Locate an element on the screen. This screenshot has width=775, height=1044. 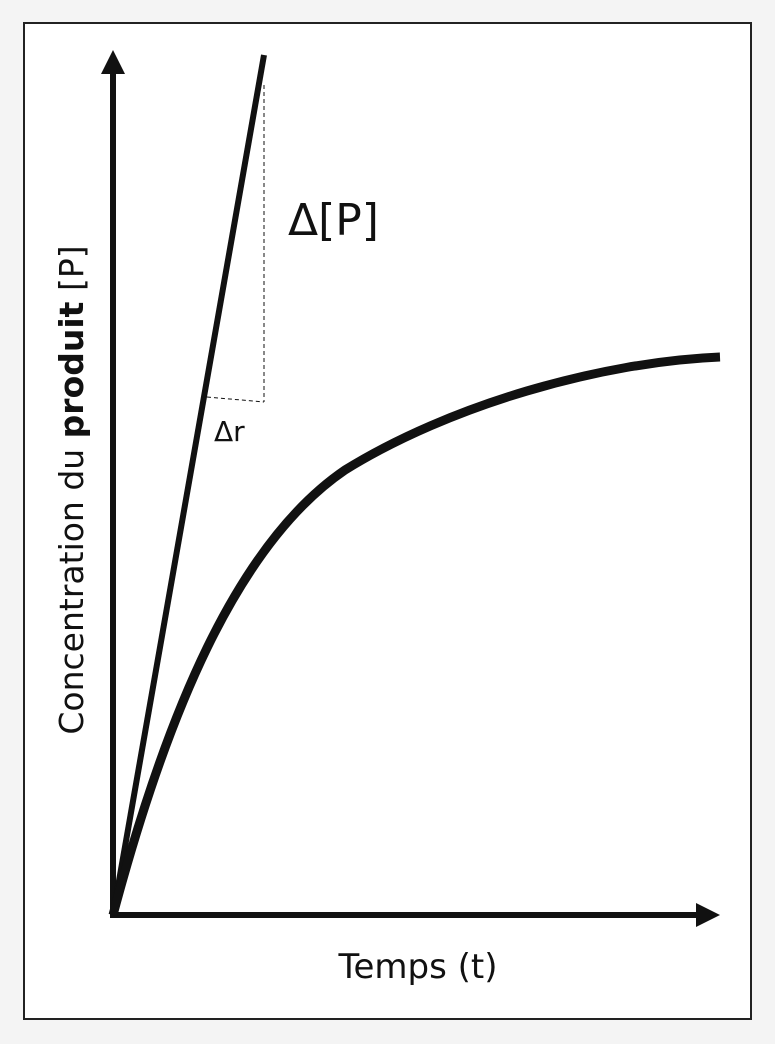
delta-p-label: Δ[P] is located at coordinates (333, 220).